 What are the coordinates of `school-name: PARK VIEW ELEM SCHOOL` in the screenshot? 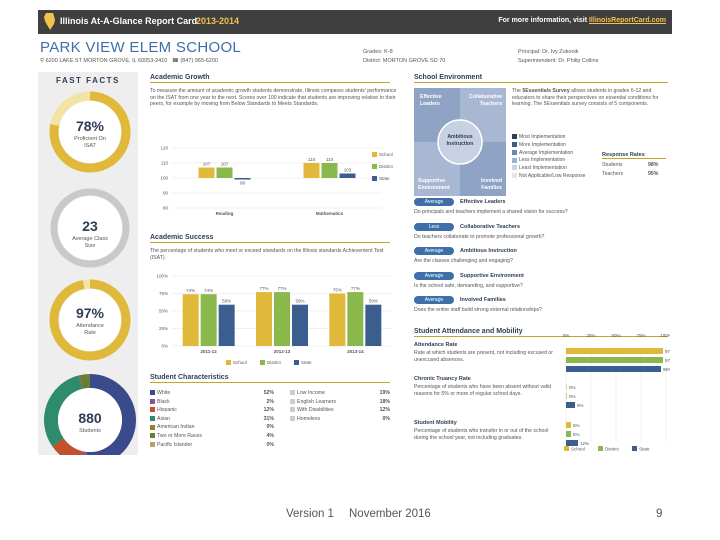 It's located at (141, 47).